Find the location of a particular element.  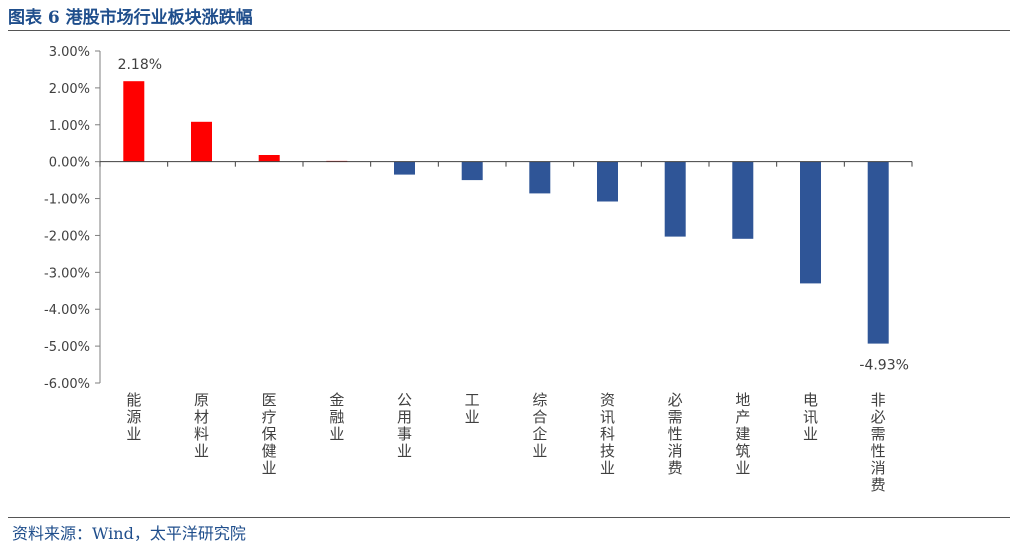

category-label: 原材料业 is located at coordinates (201, 425).